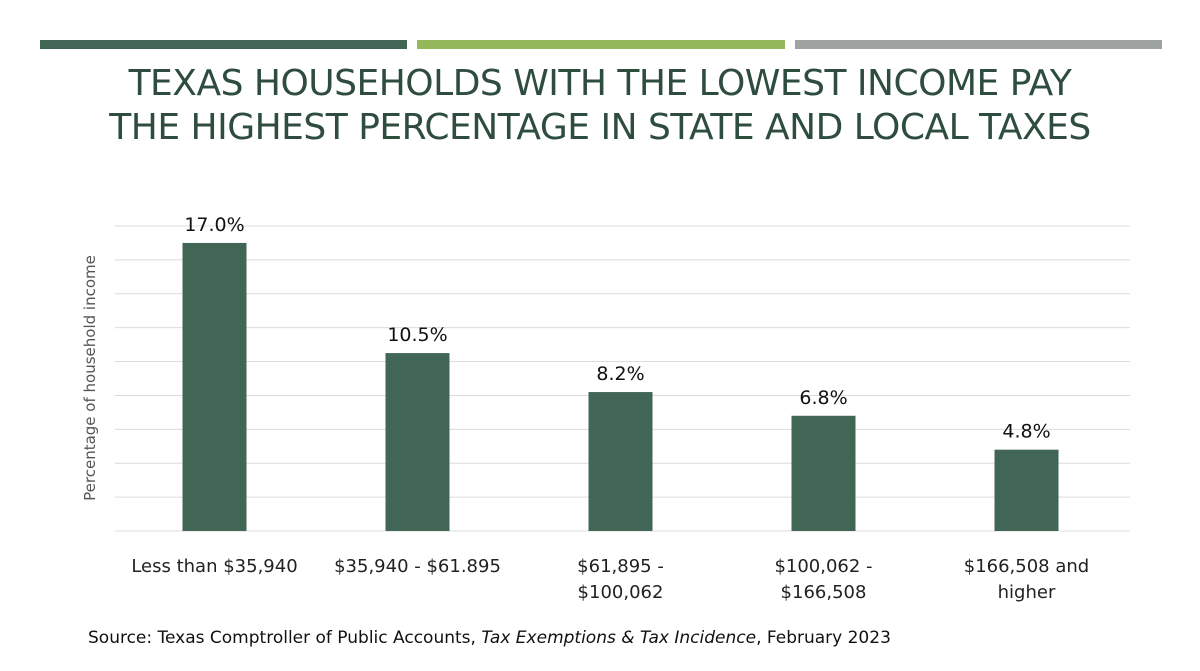  Describe the element at coordinates (620, 566) in the screenshot. I see `x-tick-label: $61,895 -` at that location.